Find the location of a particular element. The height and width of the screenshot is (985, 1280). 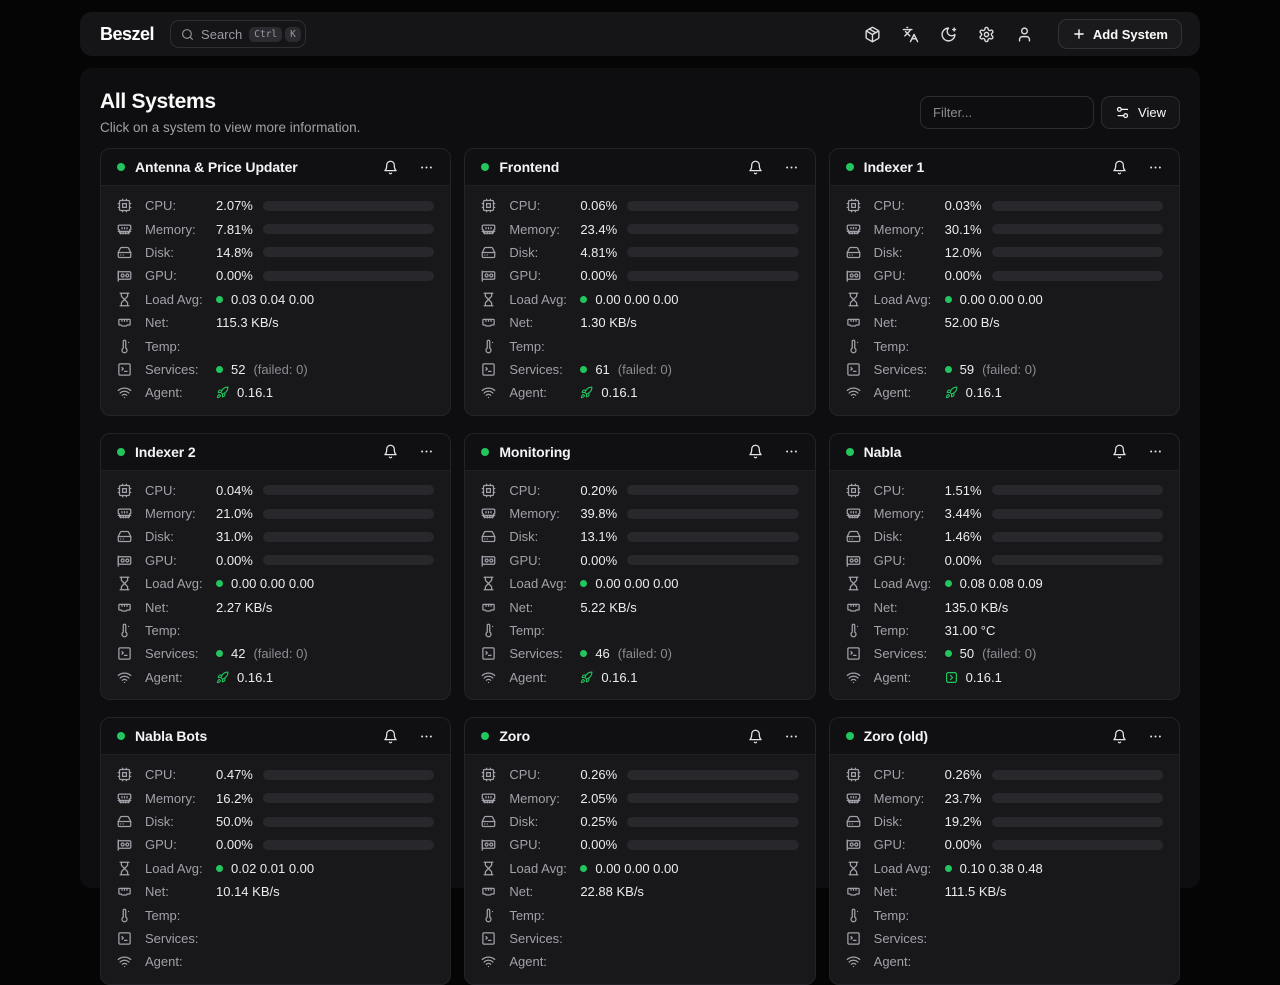

system-card: Frontend CPU: 0.06% is located at coordinates (640, 282).